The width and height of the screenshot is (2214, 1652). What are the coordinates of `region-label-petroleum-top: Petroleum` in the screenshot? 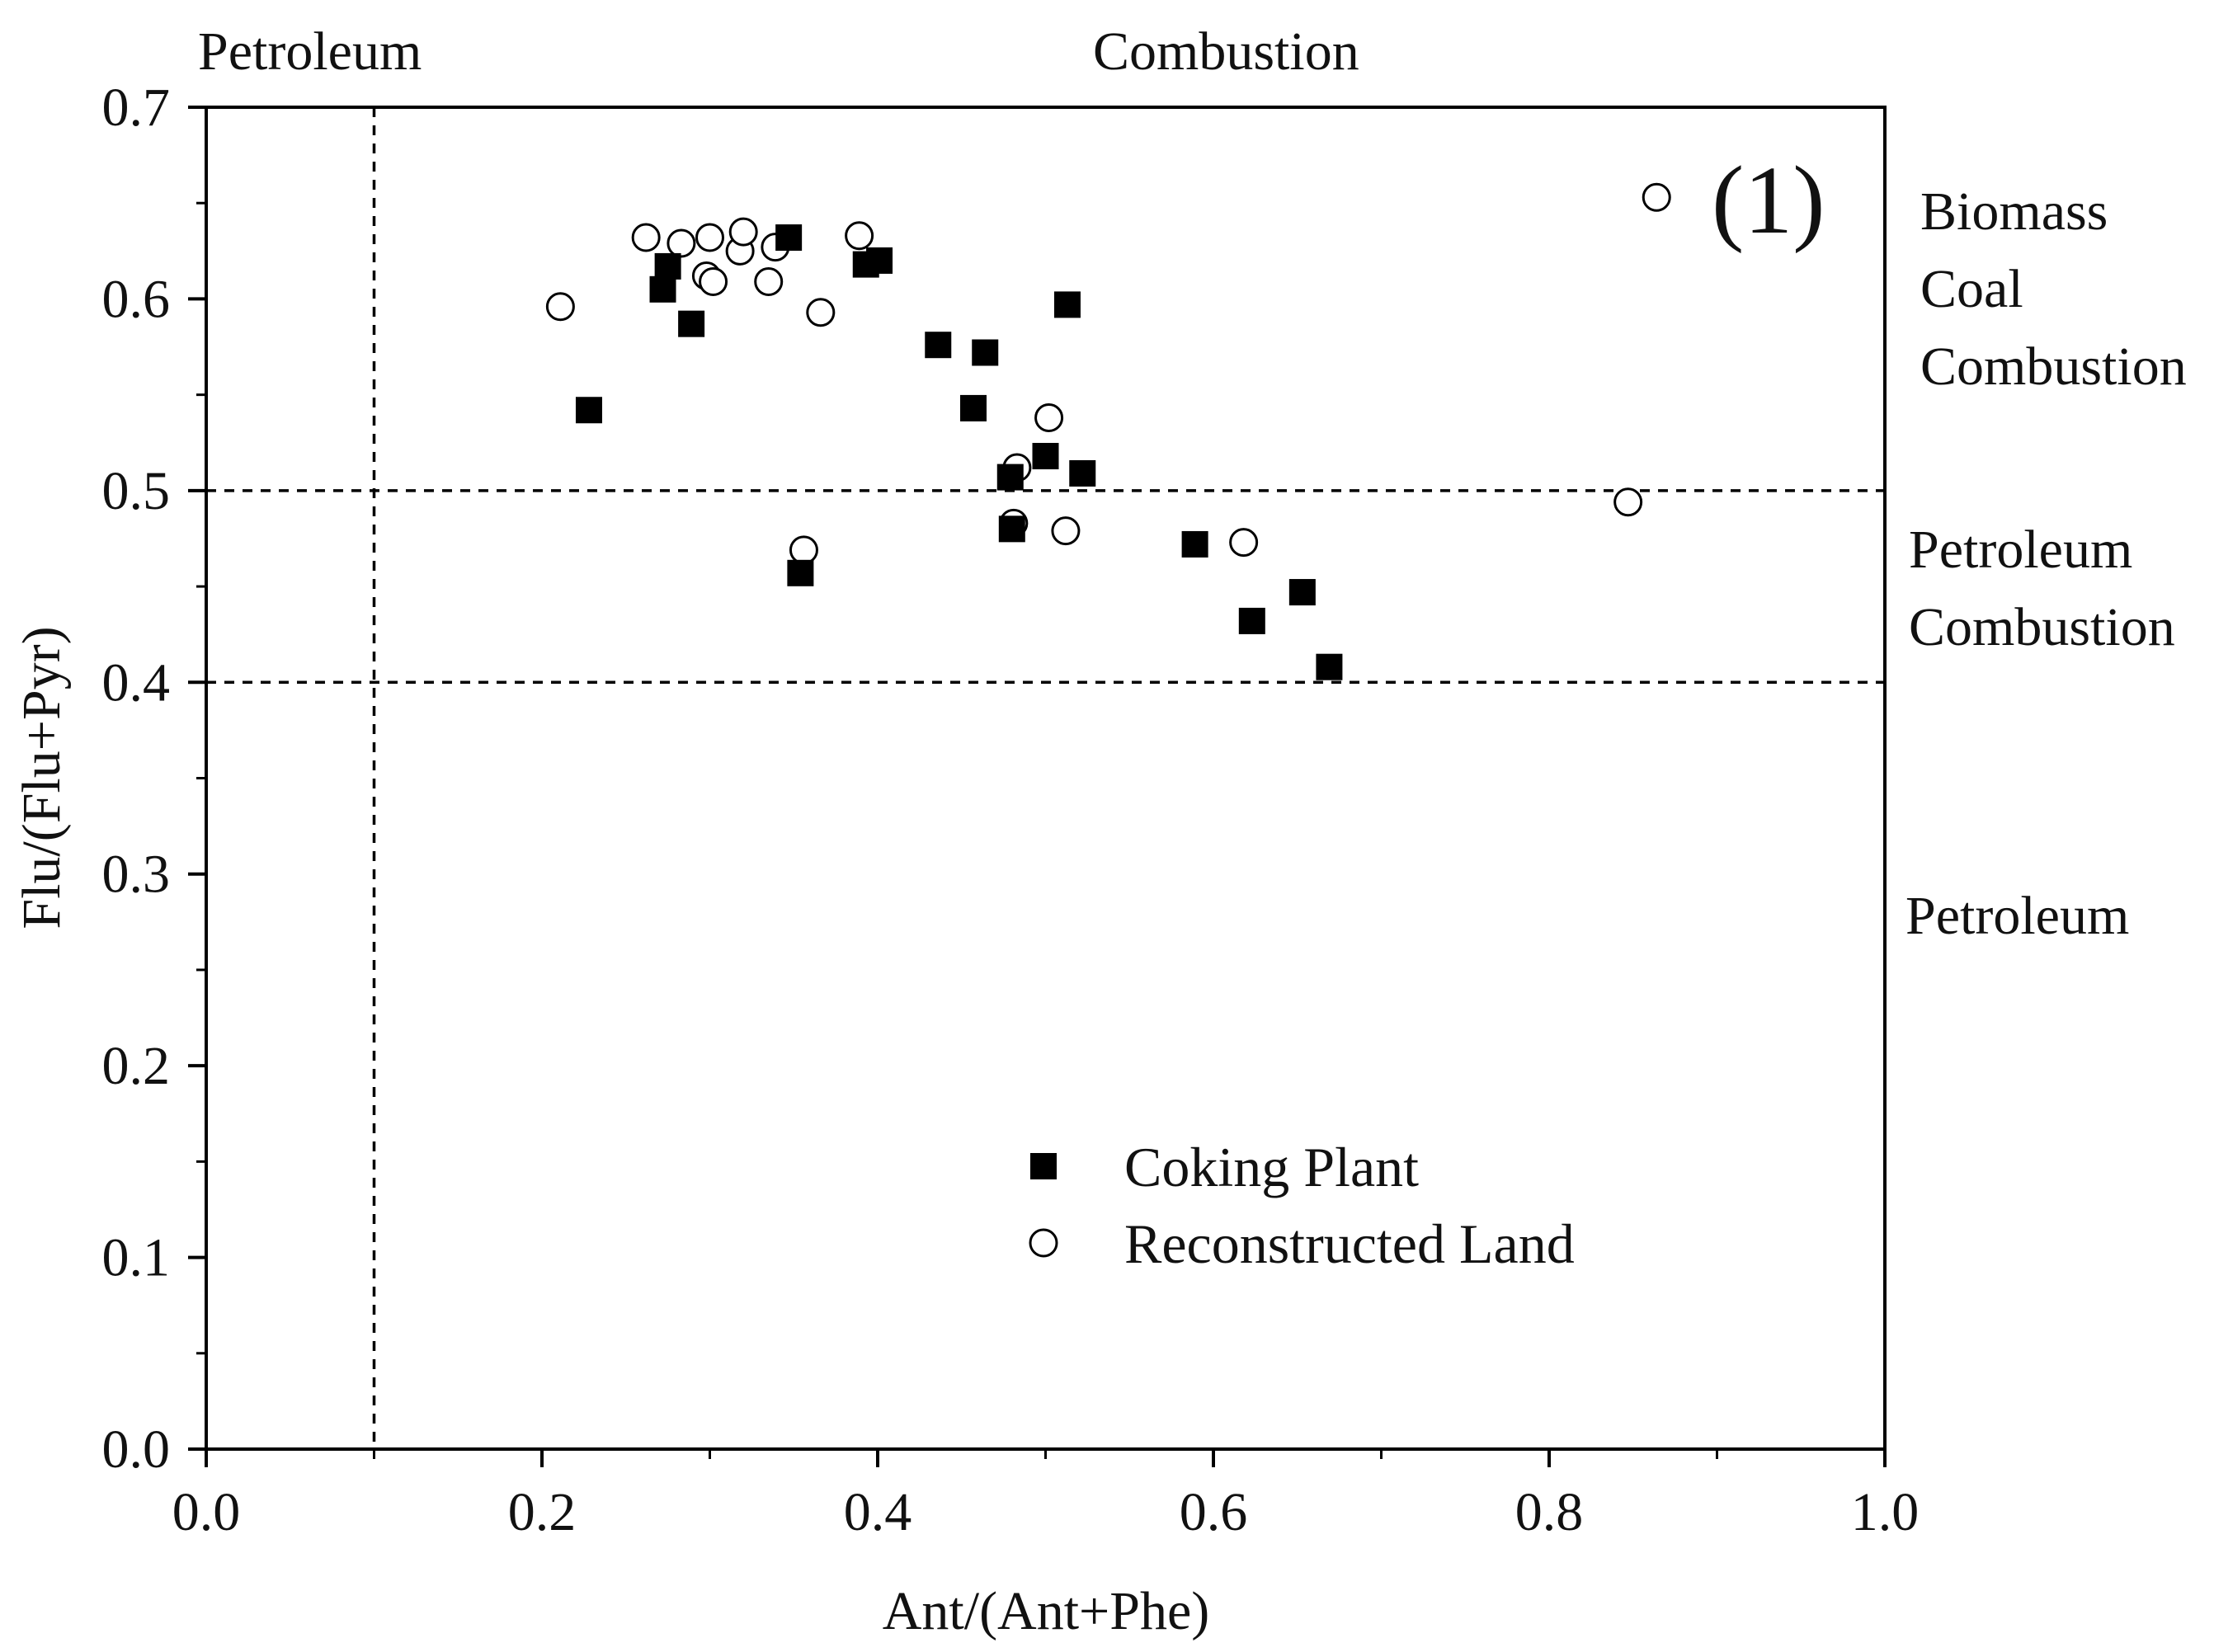 It's located at (310, 51).